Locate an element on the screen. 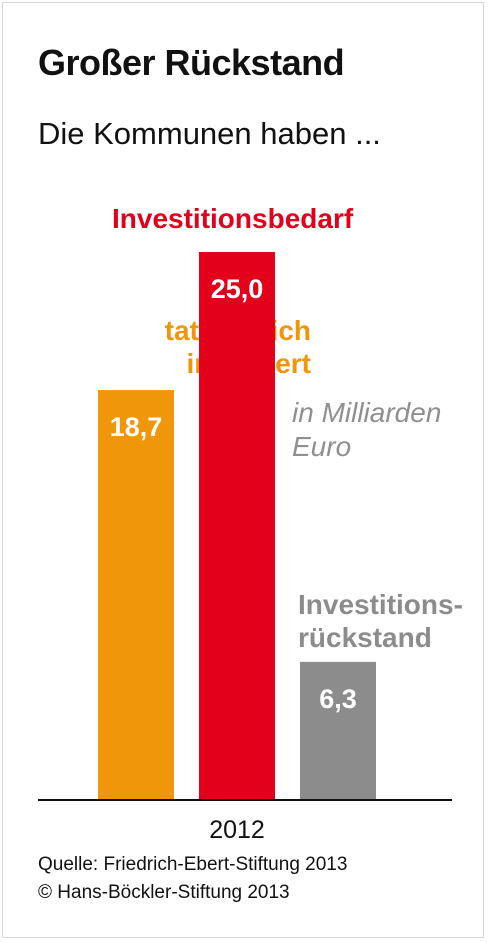 The width and height of the screenshot is (488, 942). series-label-rueckstand-line1: Investitions- is located at coordinates (380, 604).